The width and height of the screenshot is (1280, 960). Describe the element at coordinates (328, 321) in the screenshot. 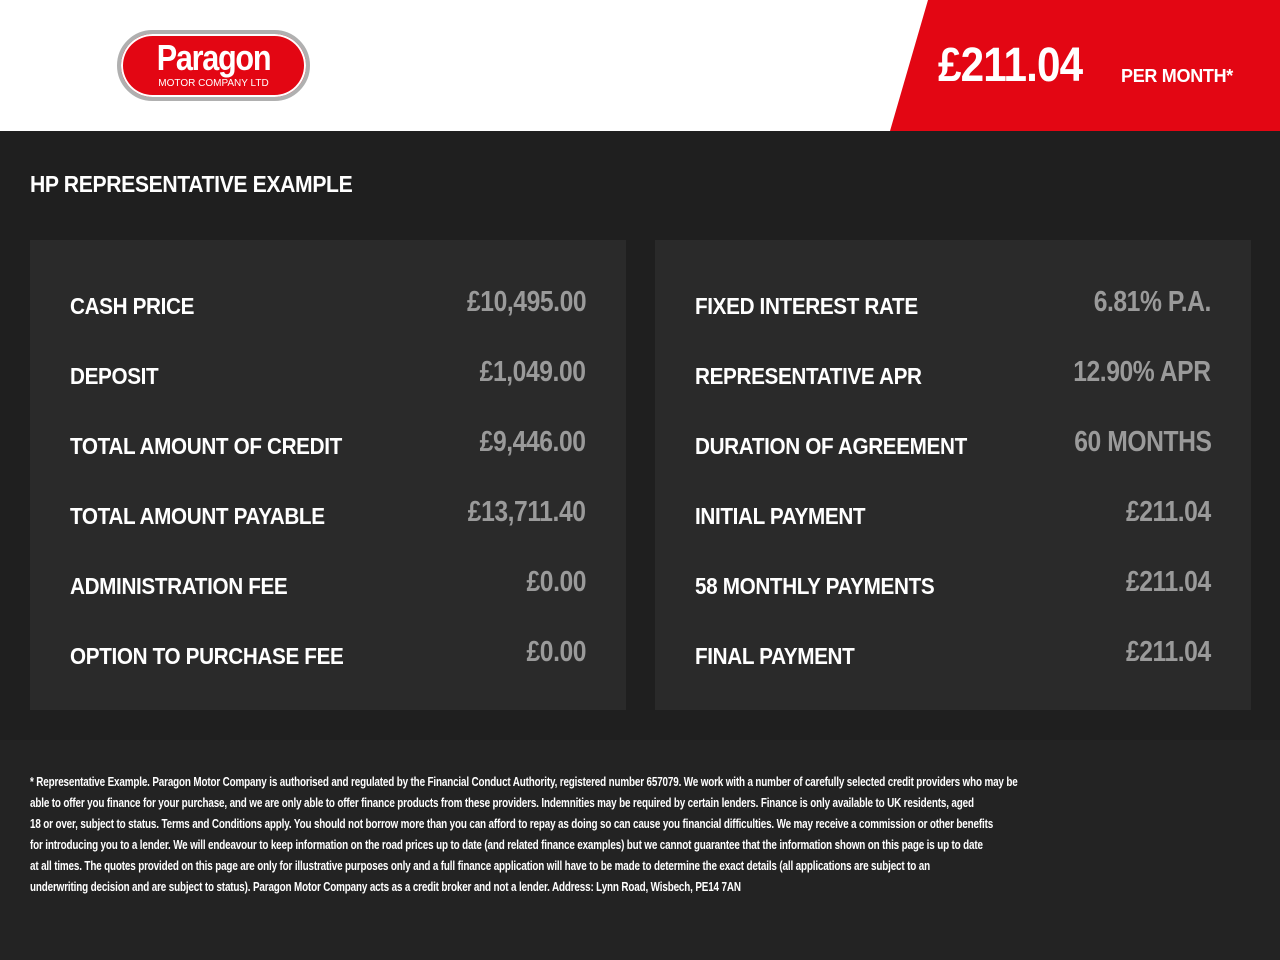

I see `finance-row: CASH PRICE £10,495.00` at that location.